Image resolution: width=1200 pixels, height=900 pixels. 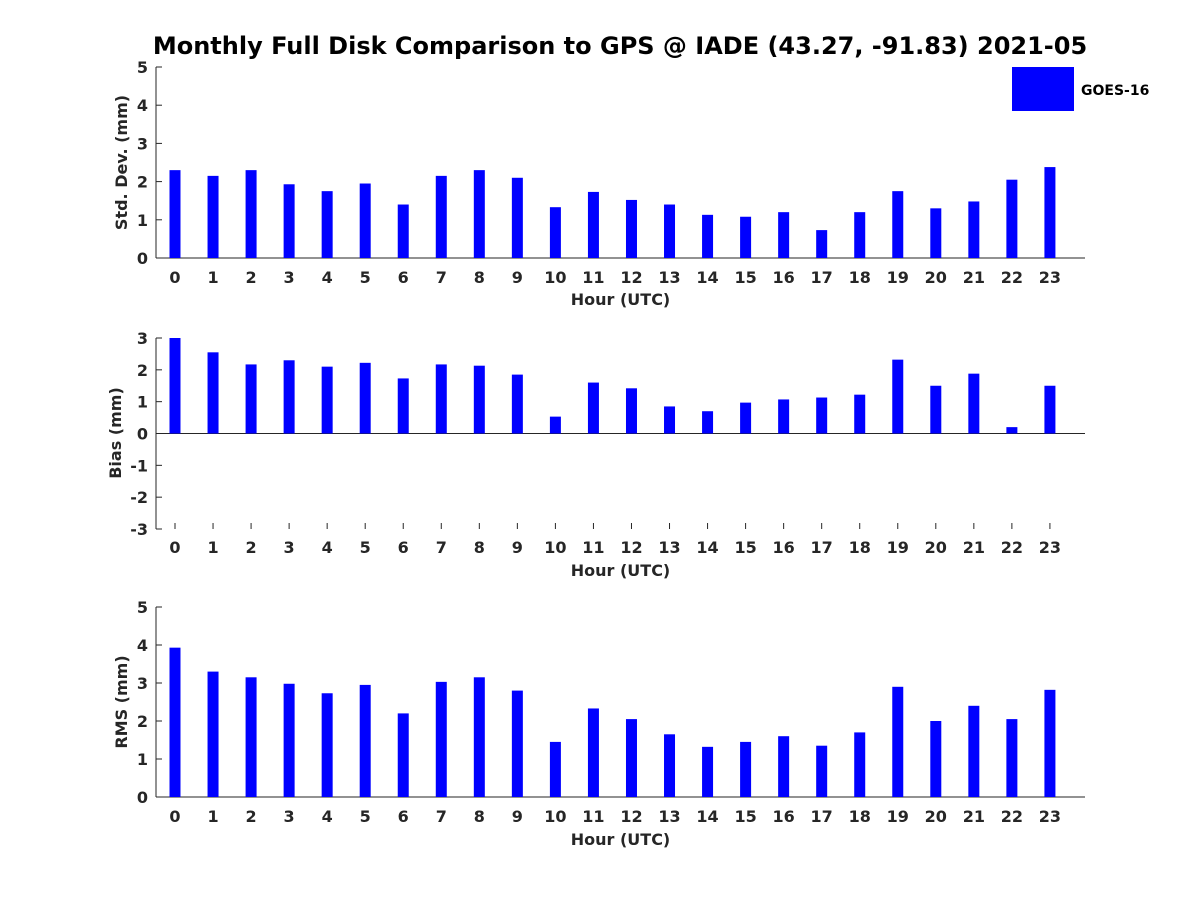 I want to click on rms-xtick-label: 7, so click(x=441, y=816).